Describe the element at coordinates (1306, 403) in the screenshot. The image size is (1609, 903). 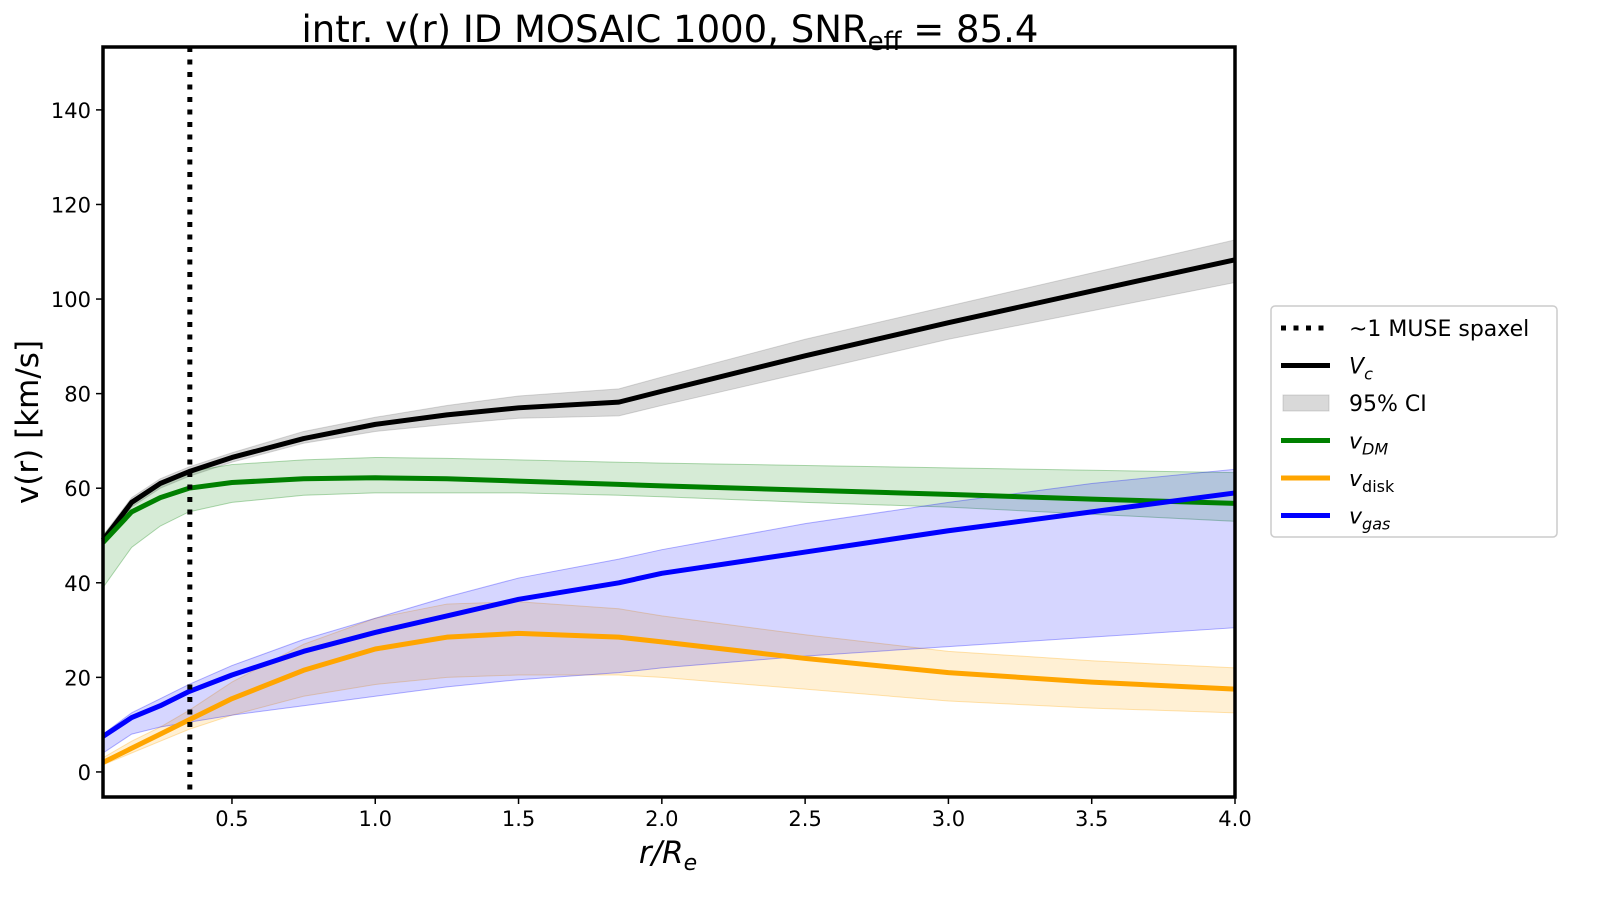
I see `legend-ci-swatch` at that location.